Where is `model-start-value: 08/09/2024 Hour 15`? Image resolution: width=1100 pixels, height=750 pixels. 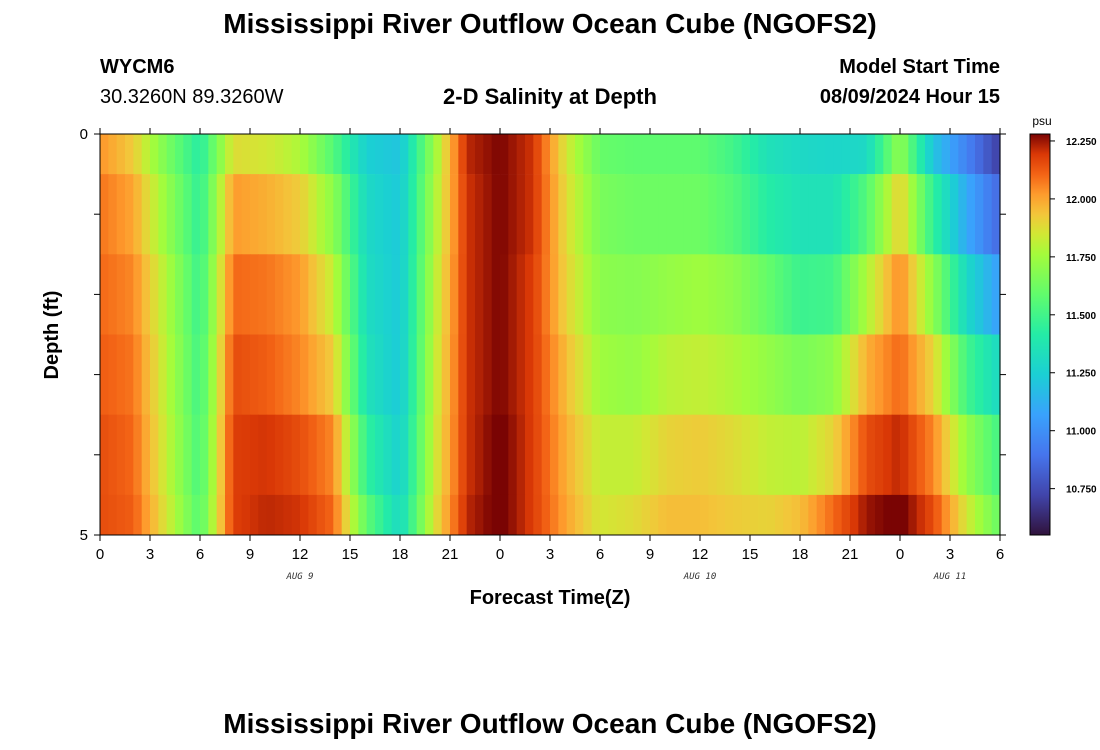 model-start-value: 08/09/2024 Hour 15 is located at coordinates (909, 97).